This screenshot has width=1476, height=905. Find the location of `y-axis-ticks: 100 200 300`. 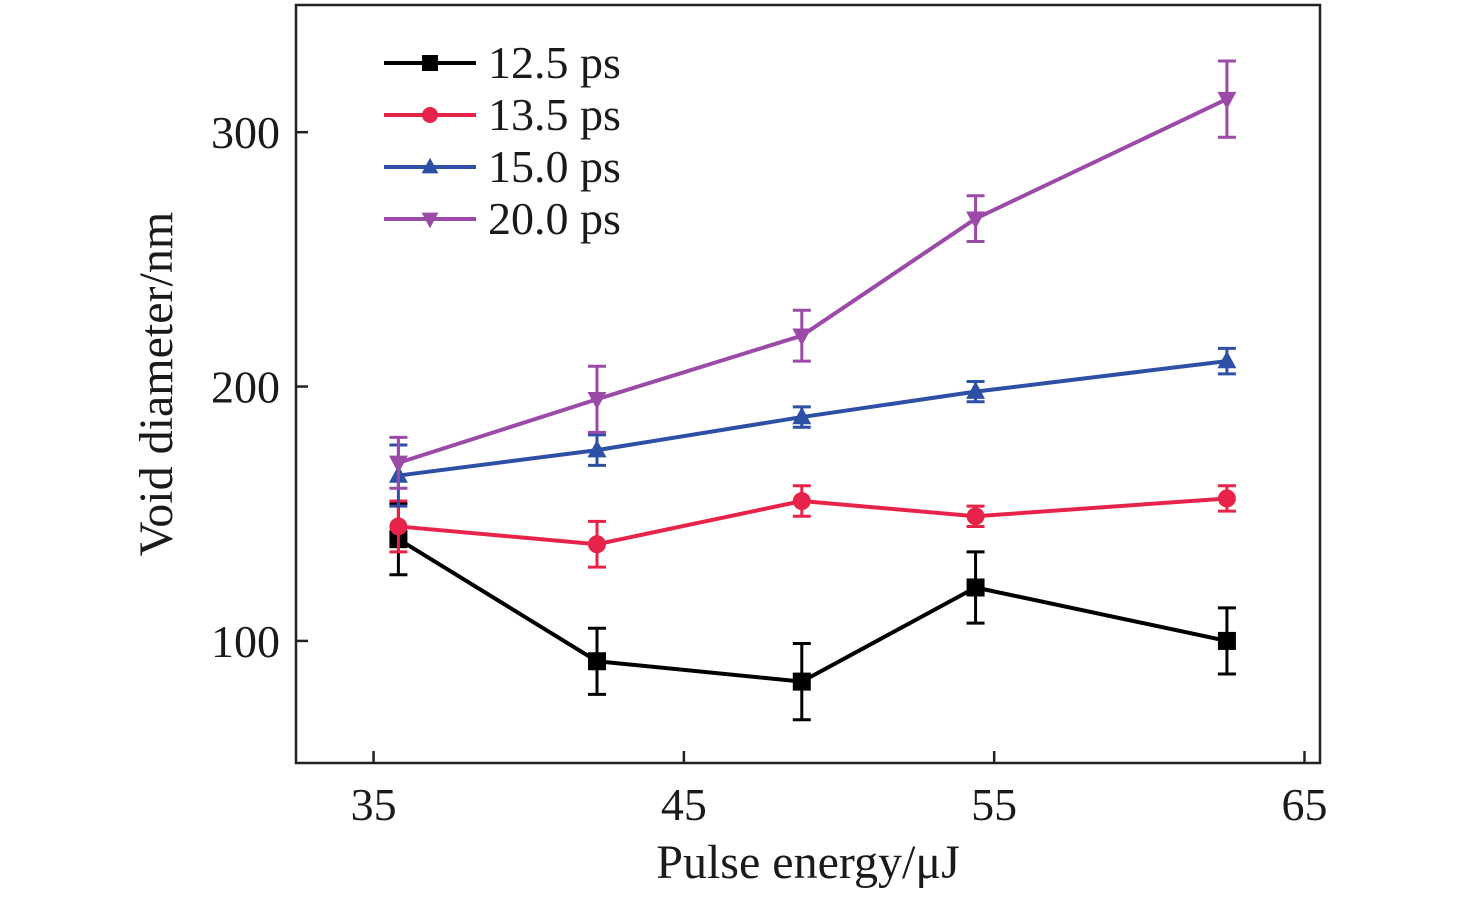

y-axis-ticks: 100 200 300 is located at coordinates (259, 387).